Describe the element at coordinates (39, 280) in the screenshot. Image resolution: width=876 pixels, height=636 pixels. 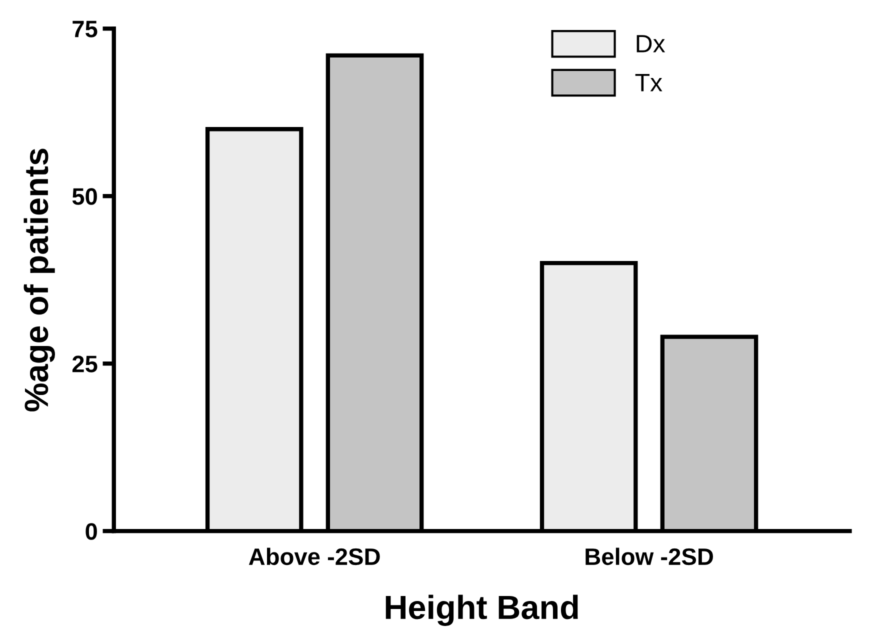
I see `y-axis-title: %age of patients` at that location.